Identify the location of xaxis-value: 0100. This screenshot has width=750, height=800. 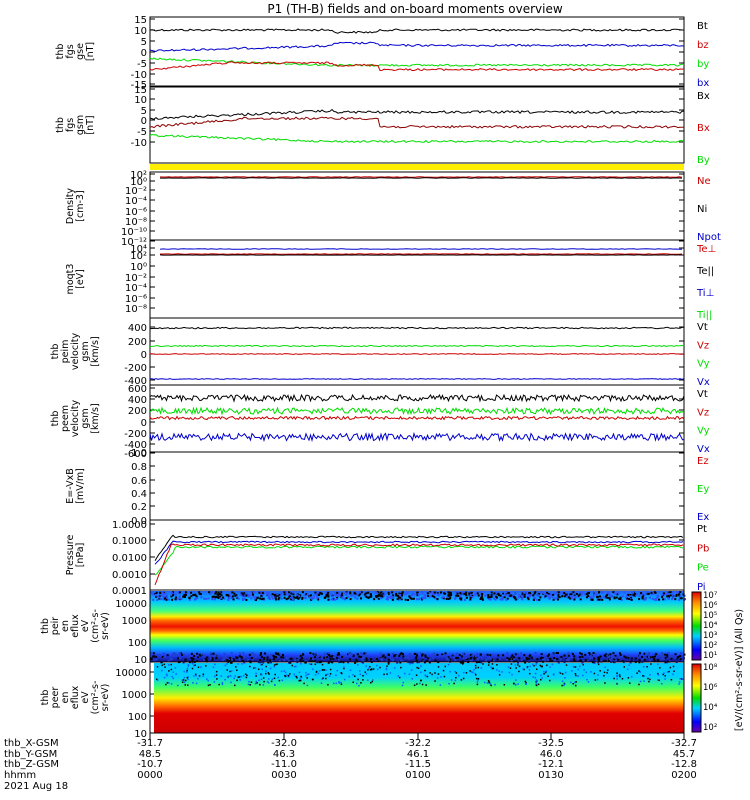
(417, 775).